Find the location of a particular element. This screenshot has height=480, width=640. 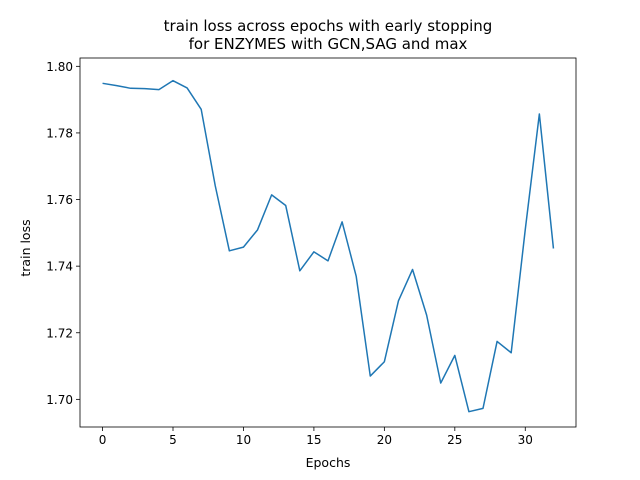

x-tick-label: 25 is located at coordinates (454, 440).